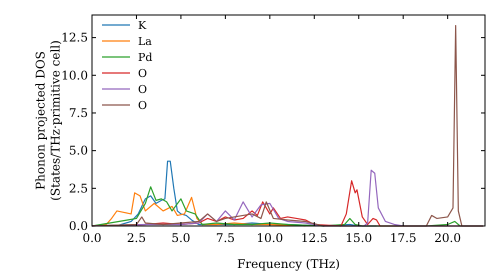 The width and height of the screenshot is (500, 280). I want to click on y-axis-title: Phonon projected DOS (States/THz·primitive cell), so click(48, 120).